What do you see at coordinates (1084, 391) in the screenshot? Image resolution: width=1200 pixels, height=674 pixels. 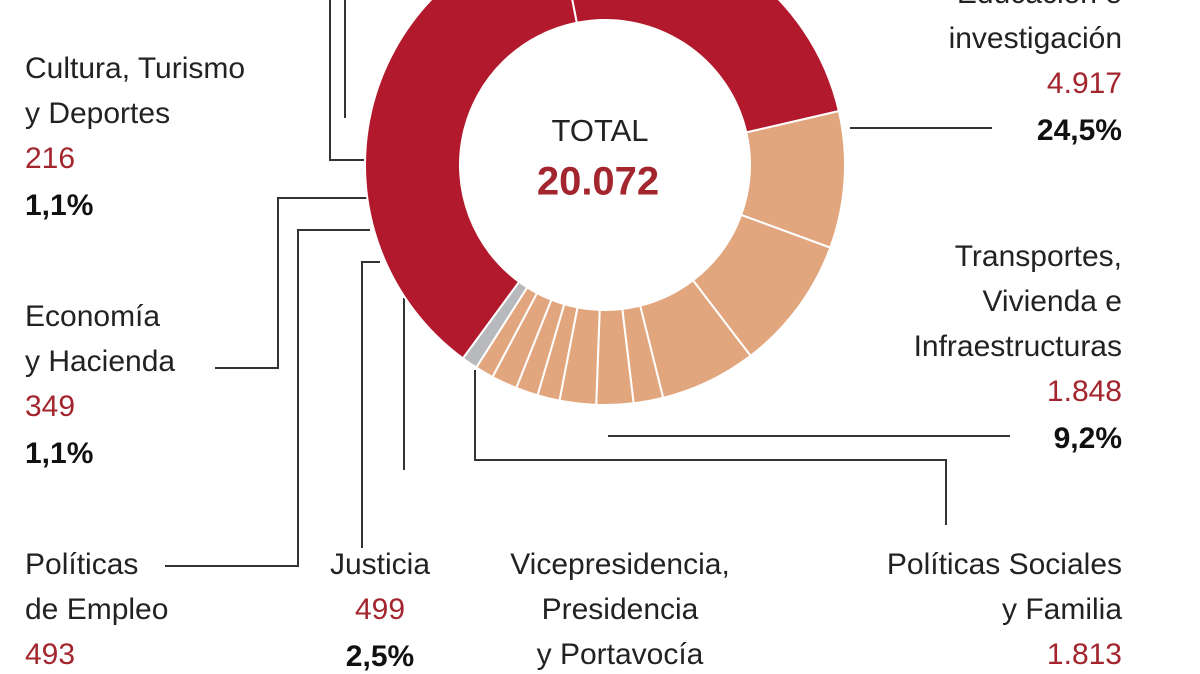 I see `value-label: 1.848` at bounding box center [1084, 391].